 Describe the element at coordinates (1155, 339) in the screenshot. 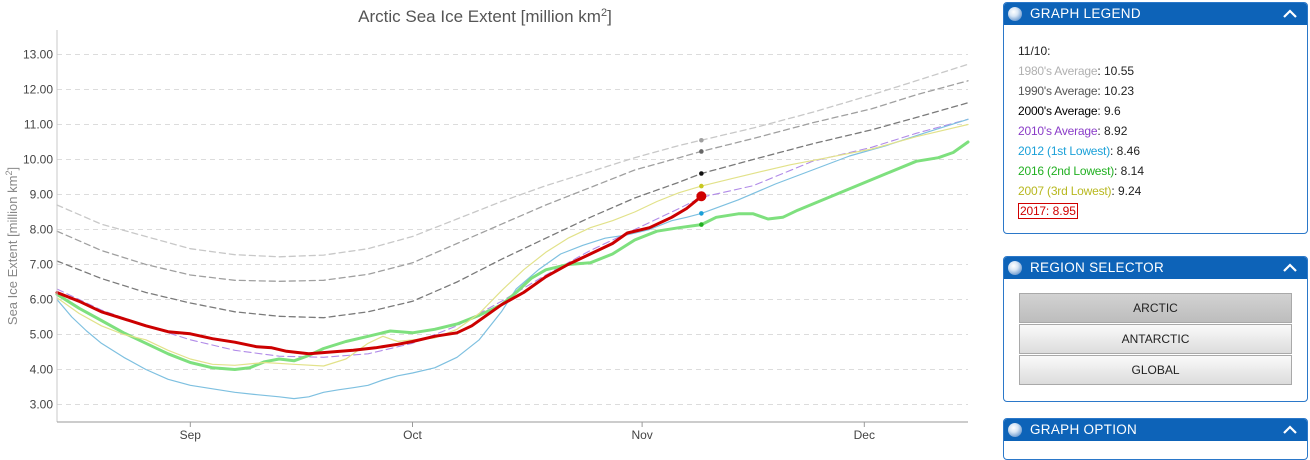

I see `region-button-antarctic: ANTARCTIC` at that location.